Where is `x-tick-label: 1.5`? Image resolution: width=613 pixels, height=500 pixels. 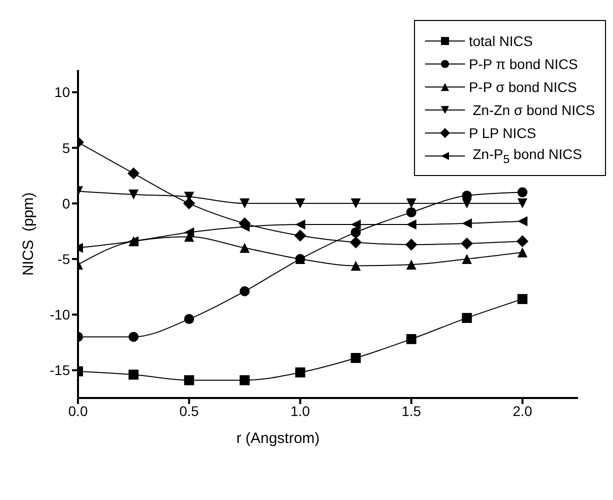
x-tick-label: 1.5 is located at coordinates (412, 410).